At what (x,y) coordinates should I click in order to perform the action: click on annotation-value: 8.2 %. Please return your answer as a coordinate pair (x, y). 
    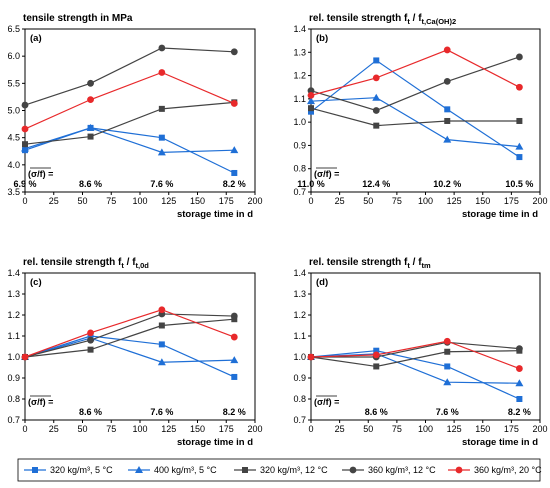
    Looking at the image, I should click on (519, 412).